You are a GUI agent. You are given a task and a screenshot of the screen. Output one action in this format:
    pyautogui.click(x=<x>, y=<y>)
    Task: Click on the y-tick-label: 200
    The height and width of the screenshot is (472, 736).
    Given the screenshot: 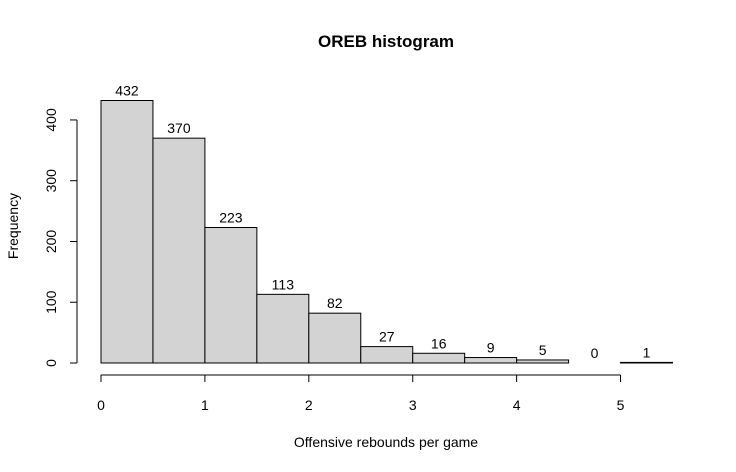 What is the action you would take?
    pyautogui.click(x=51, y=242)
    